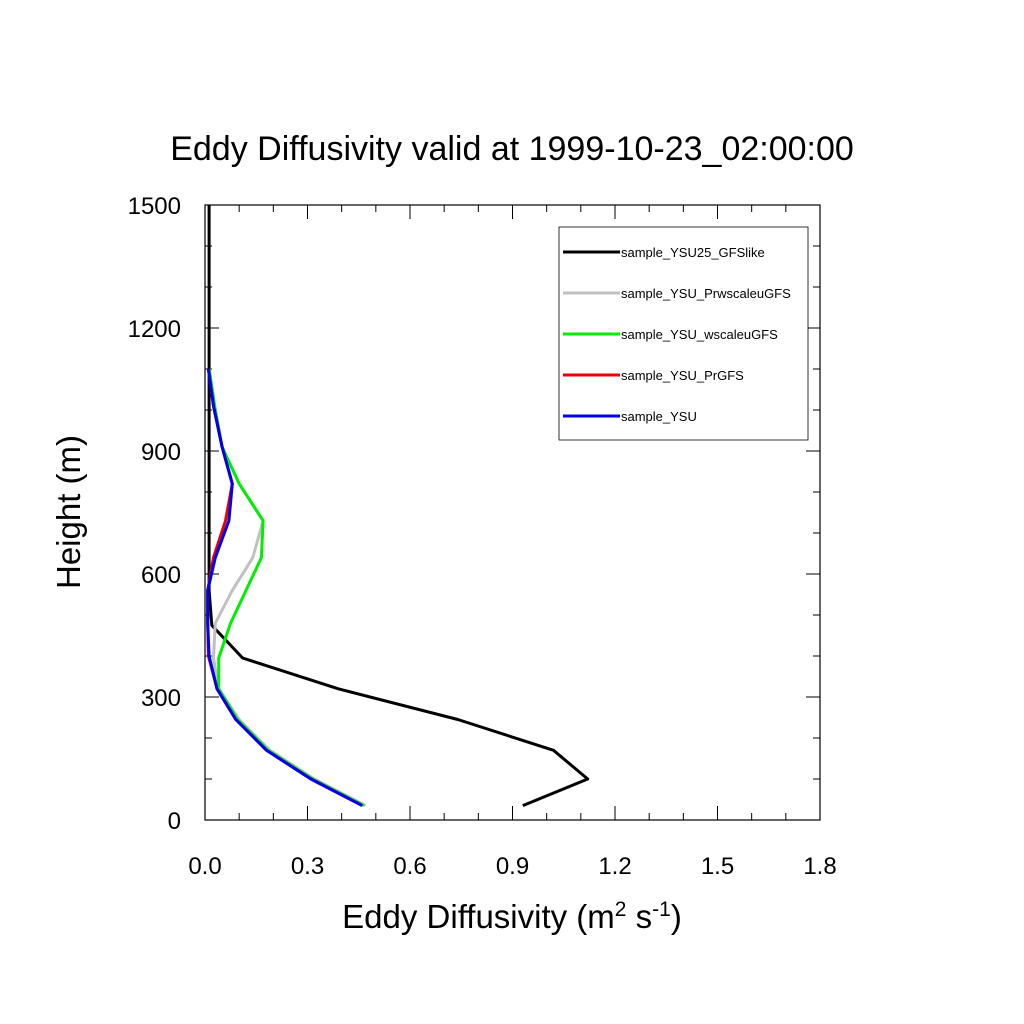 Image resolution: width=1024 pixels, height=1024 pixels. Describe the element at coordinates (661, 909) in the screenshot. I see `x-axis-label-sup2: -1` at that location.